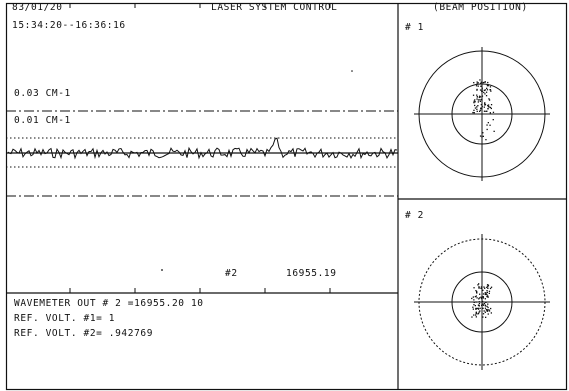 This screenshot has height=391, width=569. What do you see at coordinates (274, 7) in the screenshot?
I see `screen-title: LASER SYSTEM CONTROL` at bounding box center [274, 7].